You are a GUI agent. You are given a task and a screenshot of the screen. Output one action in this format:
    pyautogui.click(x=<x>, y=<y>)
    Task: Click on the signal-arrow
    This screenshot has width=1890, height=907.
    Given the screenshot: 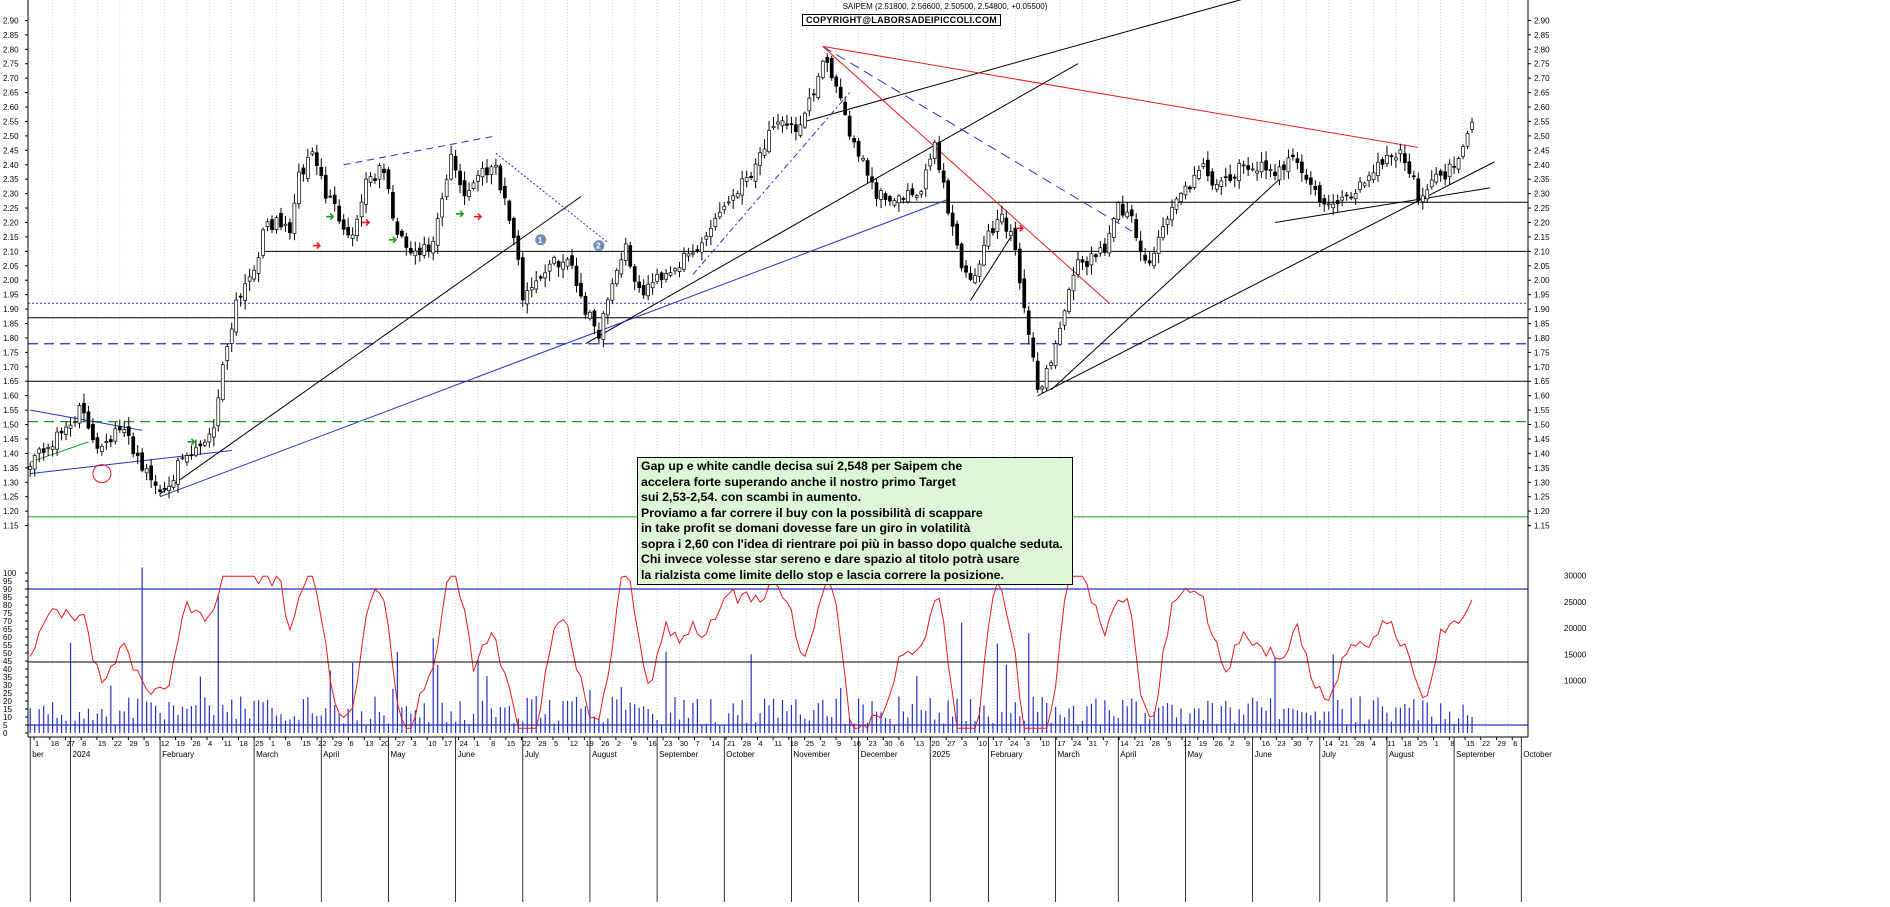 What is the action you would take?
    pyautogui.click(x=366, y=222)
    